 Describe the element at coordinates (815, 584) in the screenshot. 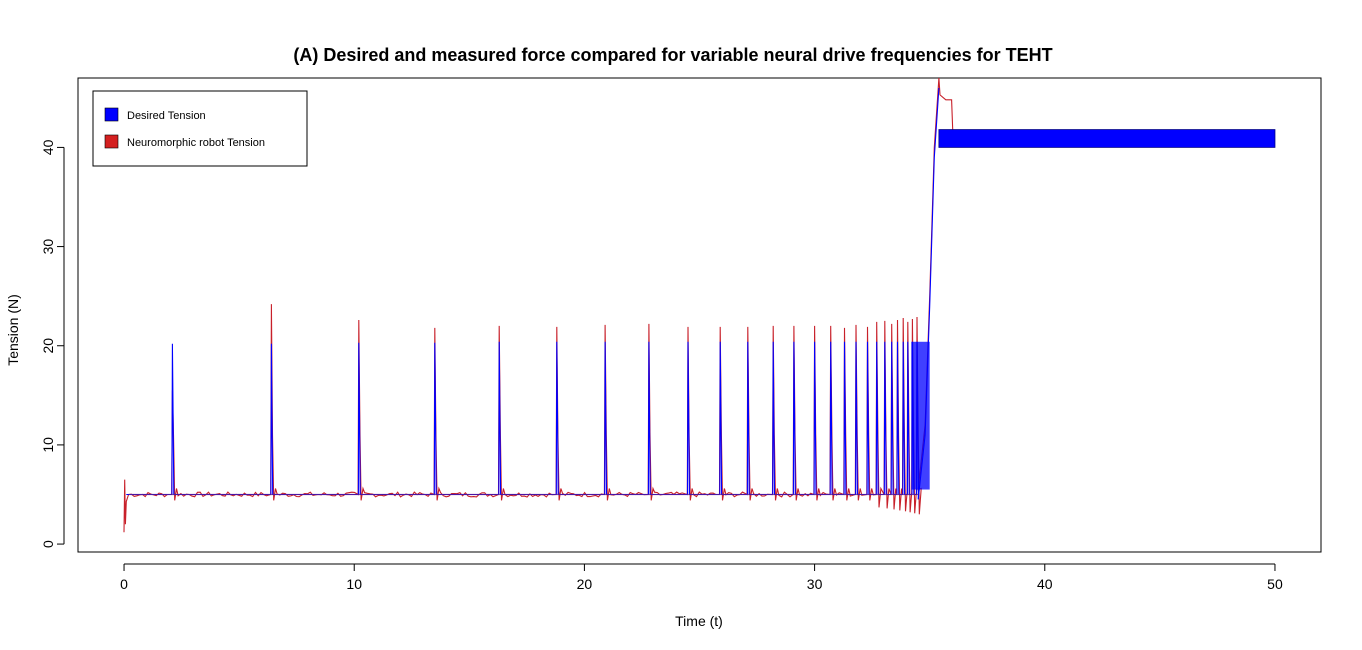

I see `x-tick-label-30: 30` at that location.